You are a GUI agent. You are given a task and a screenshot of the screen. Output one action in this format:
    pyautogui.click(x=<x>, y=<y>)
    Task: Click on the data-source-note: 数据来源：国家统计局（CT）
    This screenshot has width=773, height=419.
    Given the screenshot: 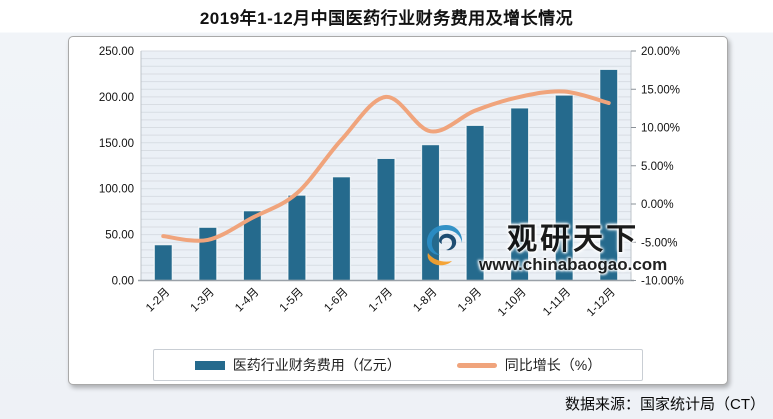 What is the action you would take?
    pyautogui.click(x=665, y=404)
    